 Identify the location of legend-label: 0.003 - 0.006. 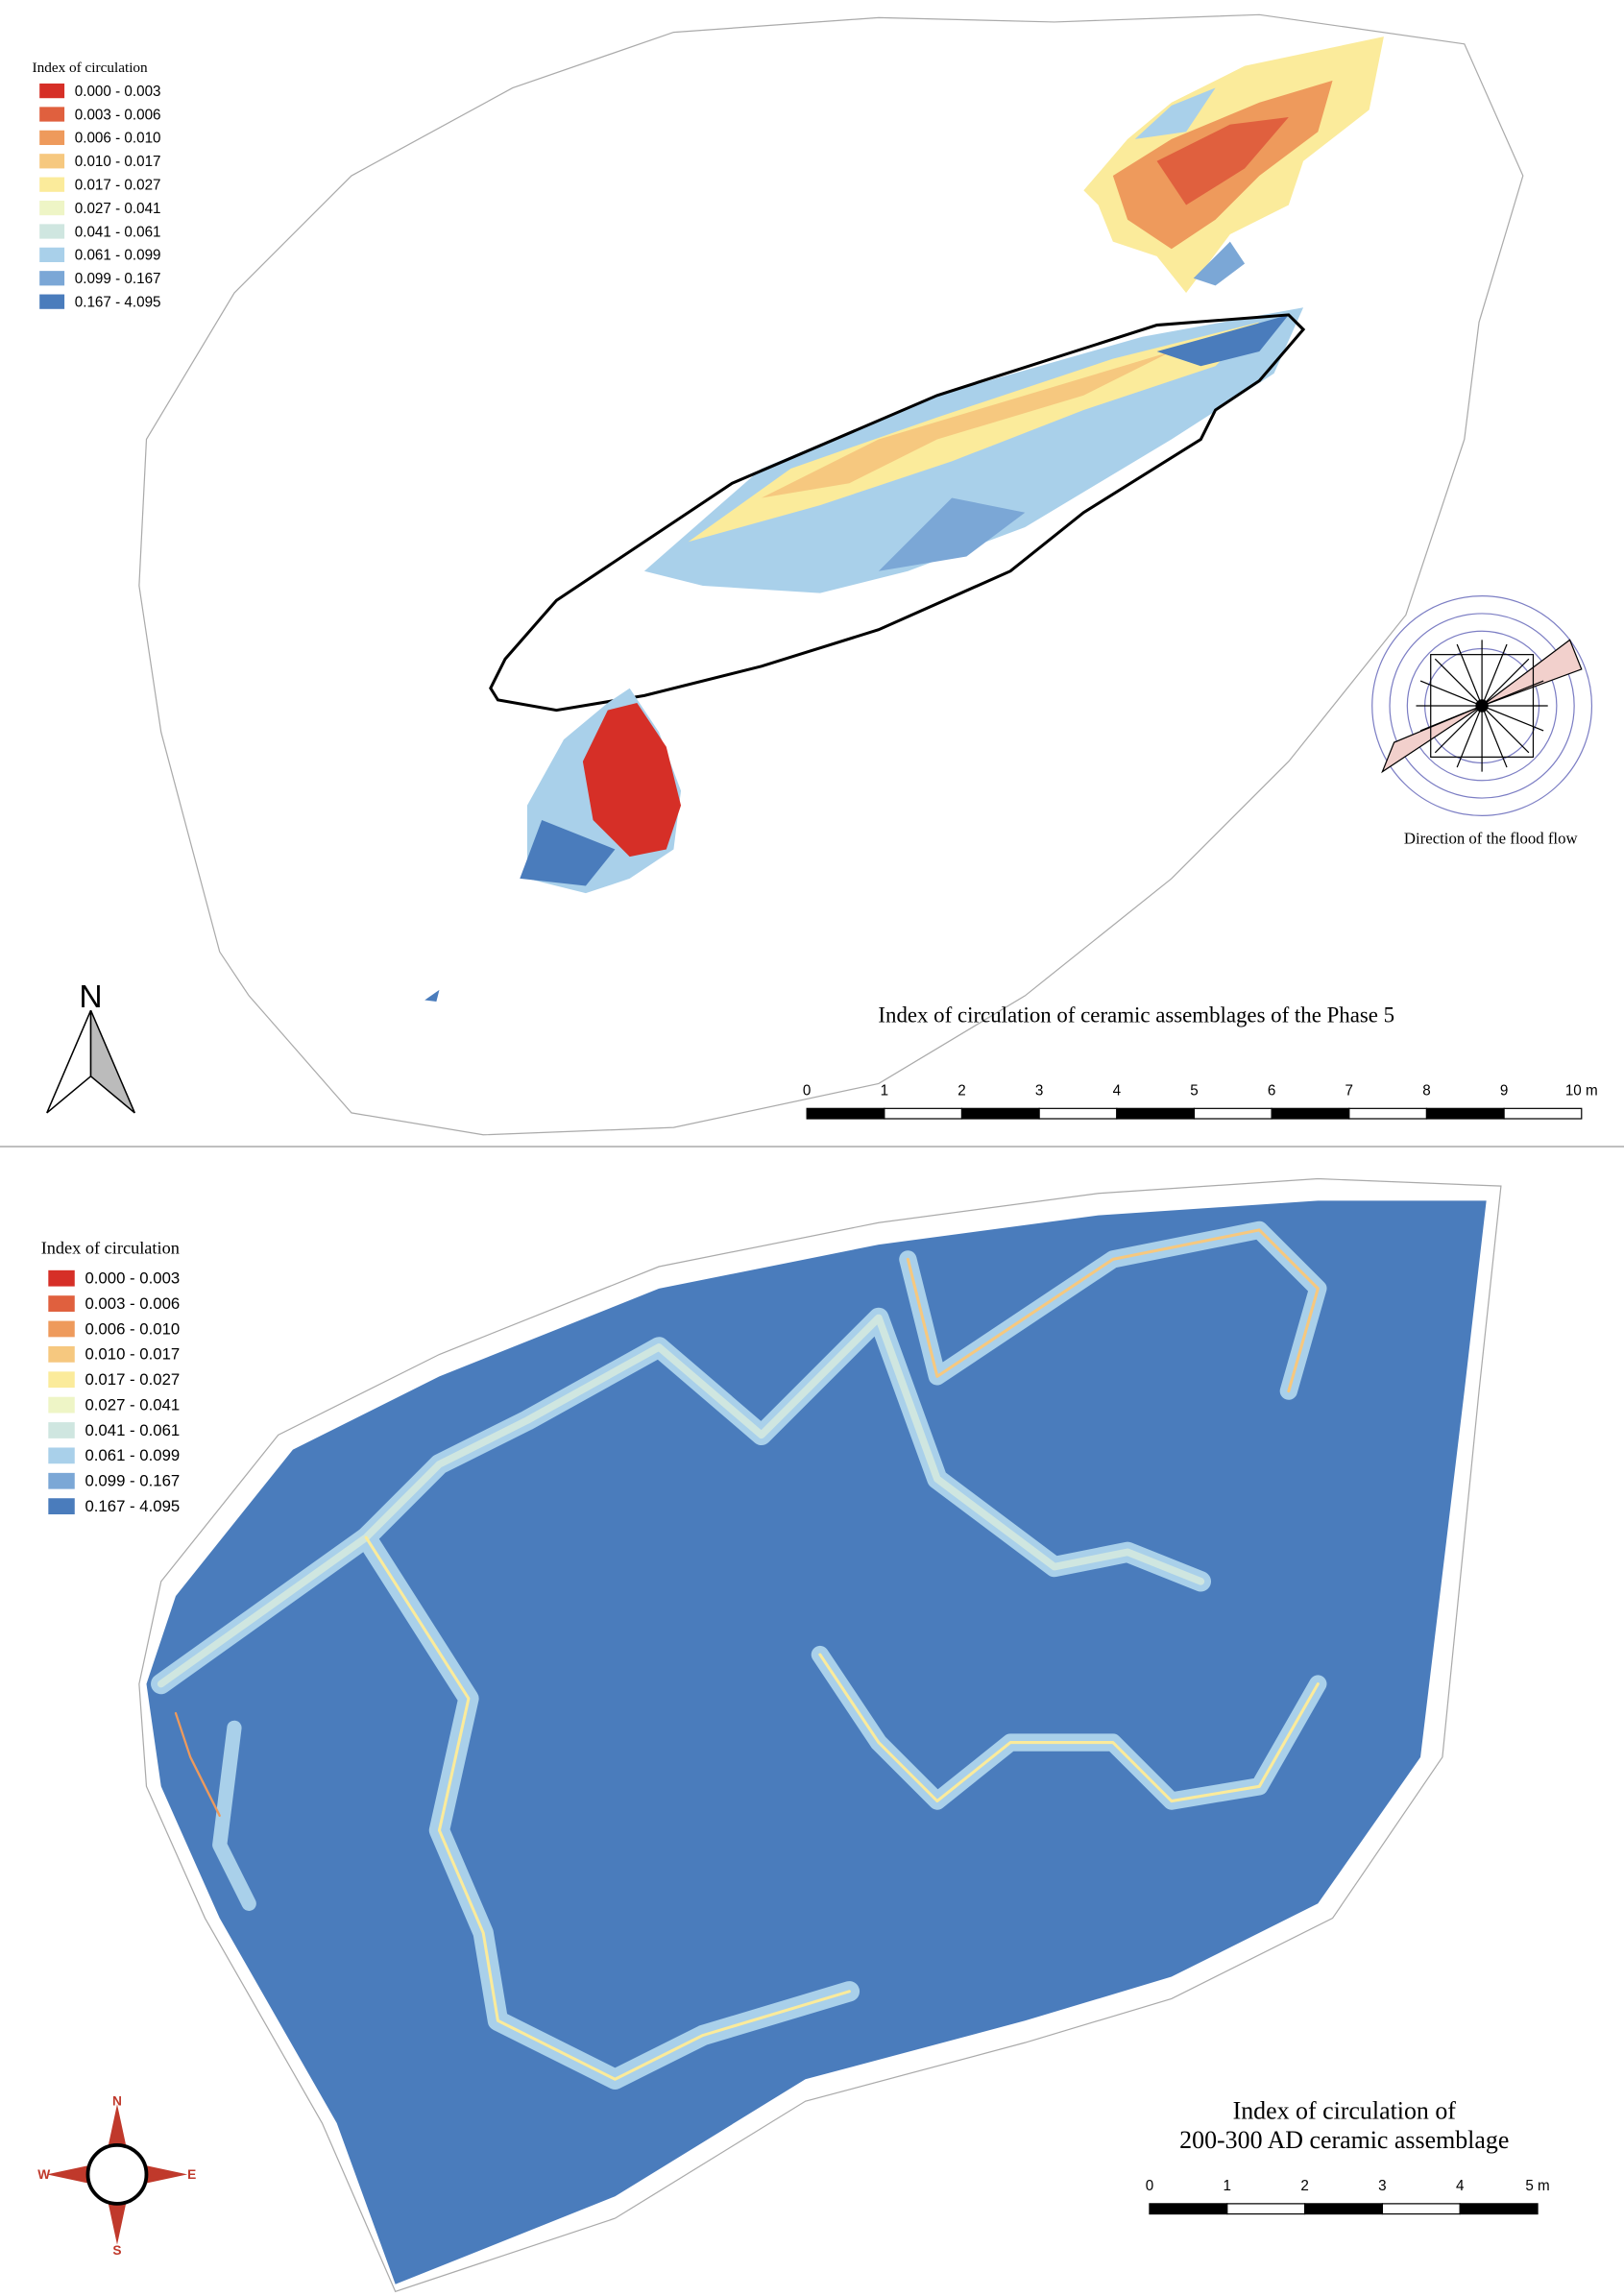
(132, 1303).